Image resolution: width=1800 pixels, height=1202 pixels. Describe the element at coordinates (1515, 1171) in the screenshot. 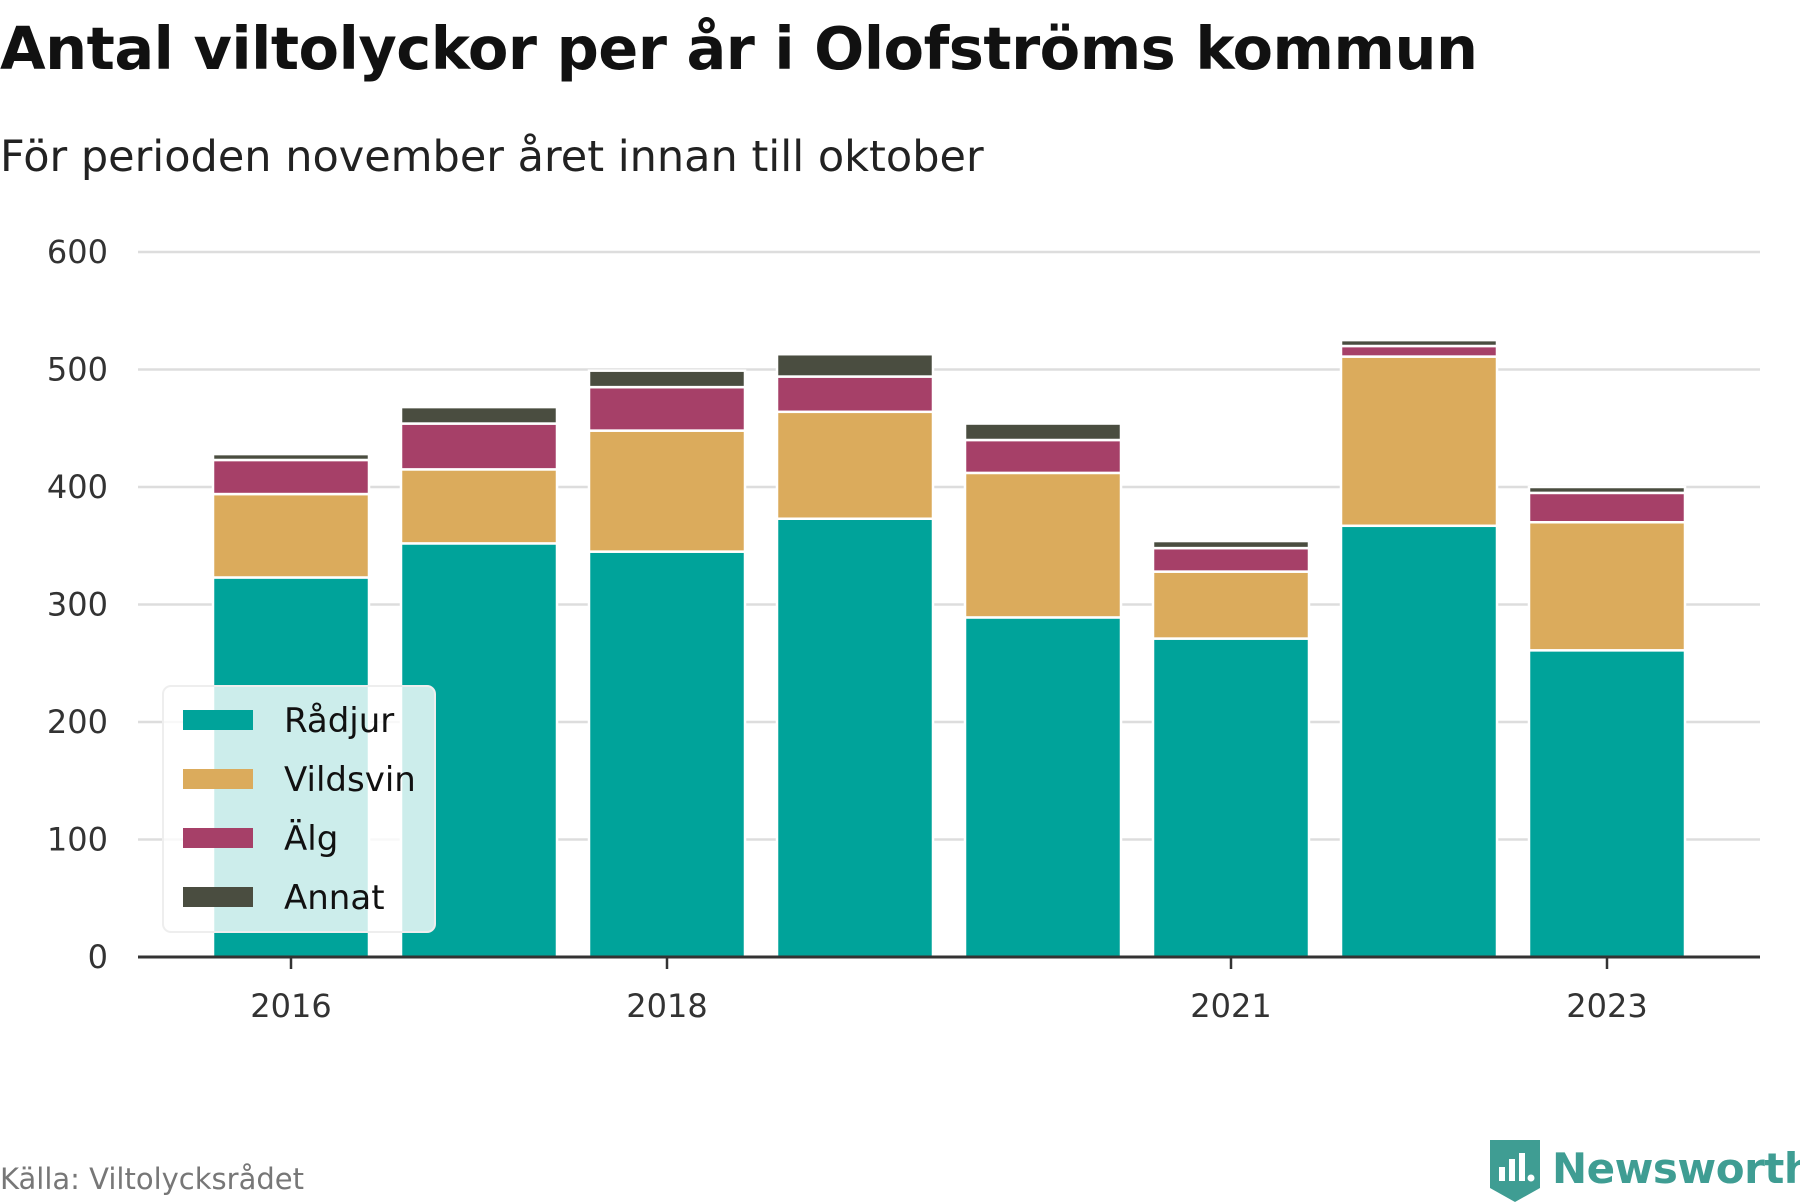

I see `newsworthy-logo-icon` at that location.